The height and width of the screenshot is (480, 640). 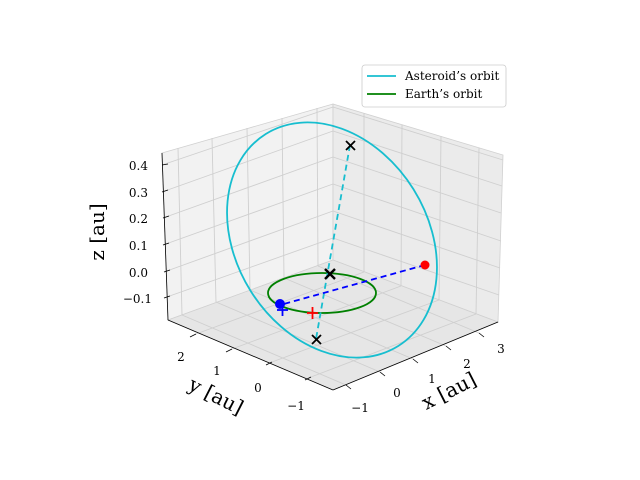 What do you see at coordinates (449, 391) in the screenshot?
I see `x-axis-label: x [au]` at bounding box center [449, 391].